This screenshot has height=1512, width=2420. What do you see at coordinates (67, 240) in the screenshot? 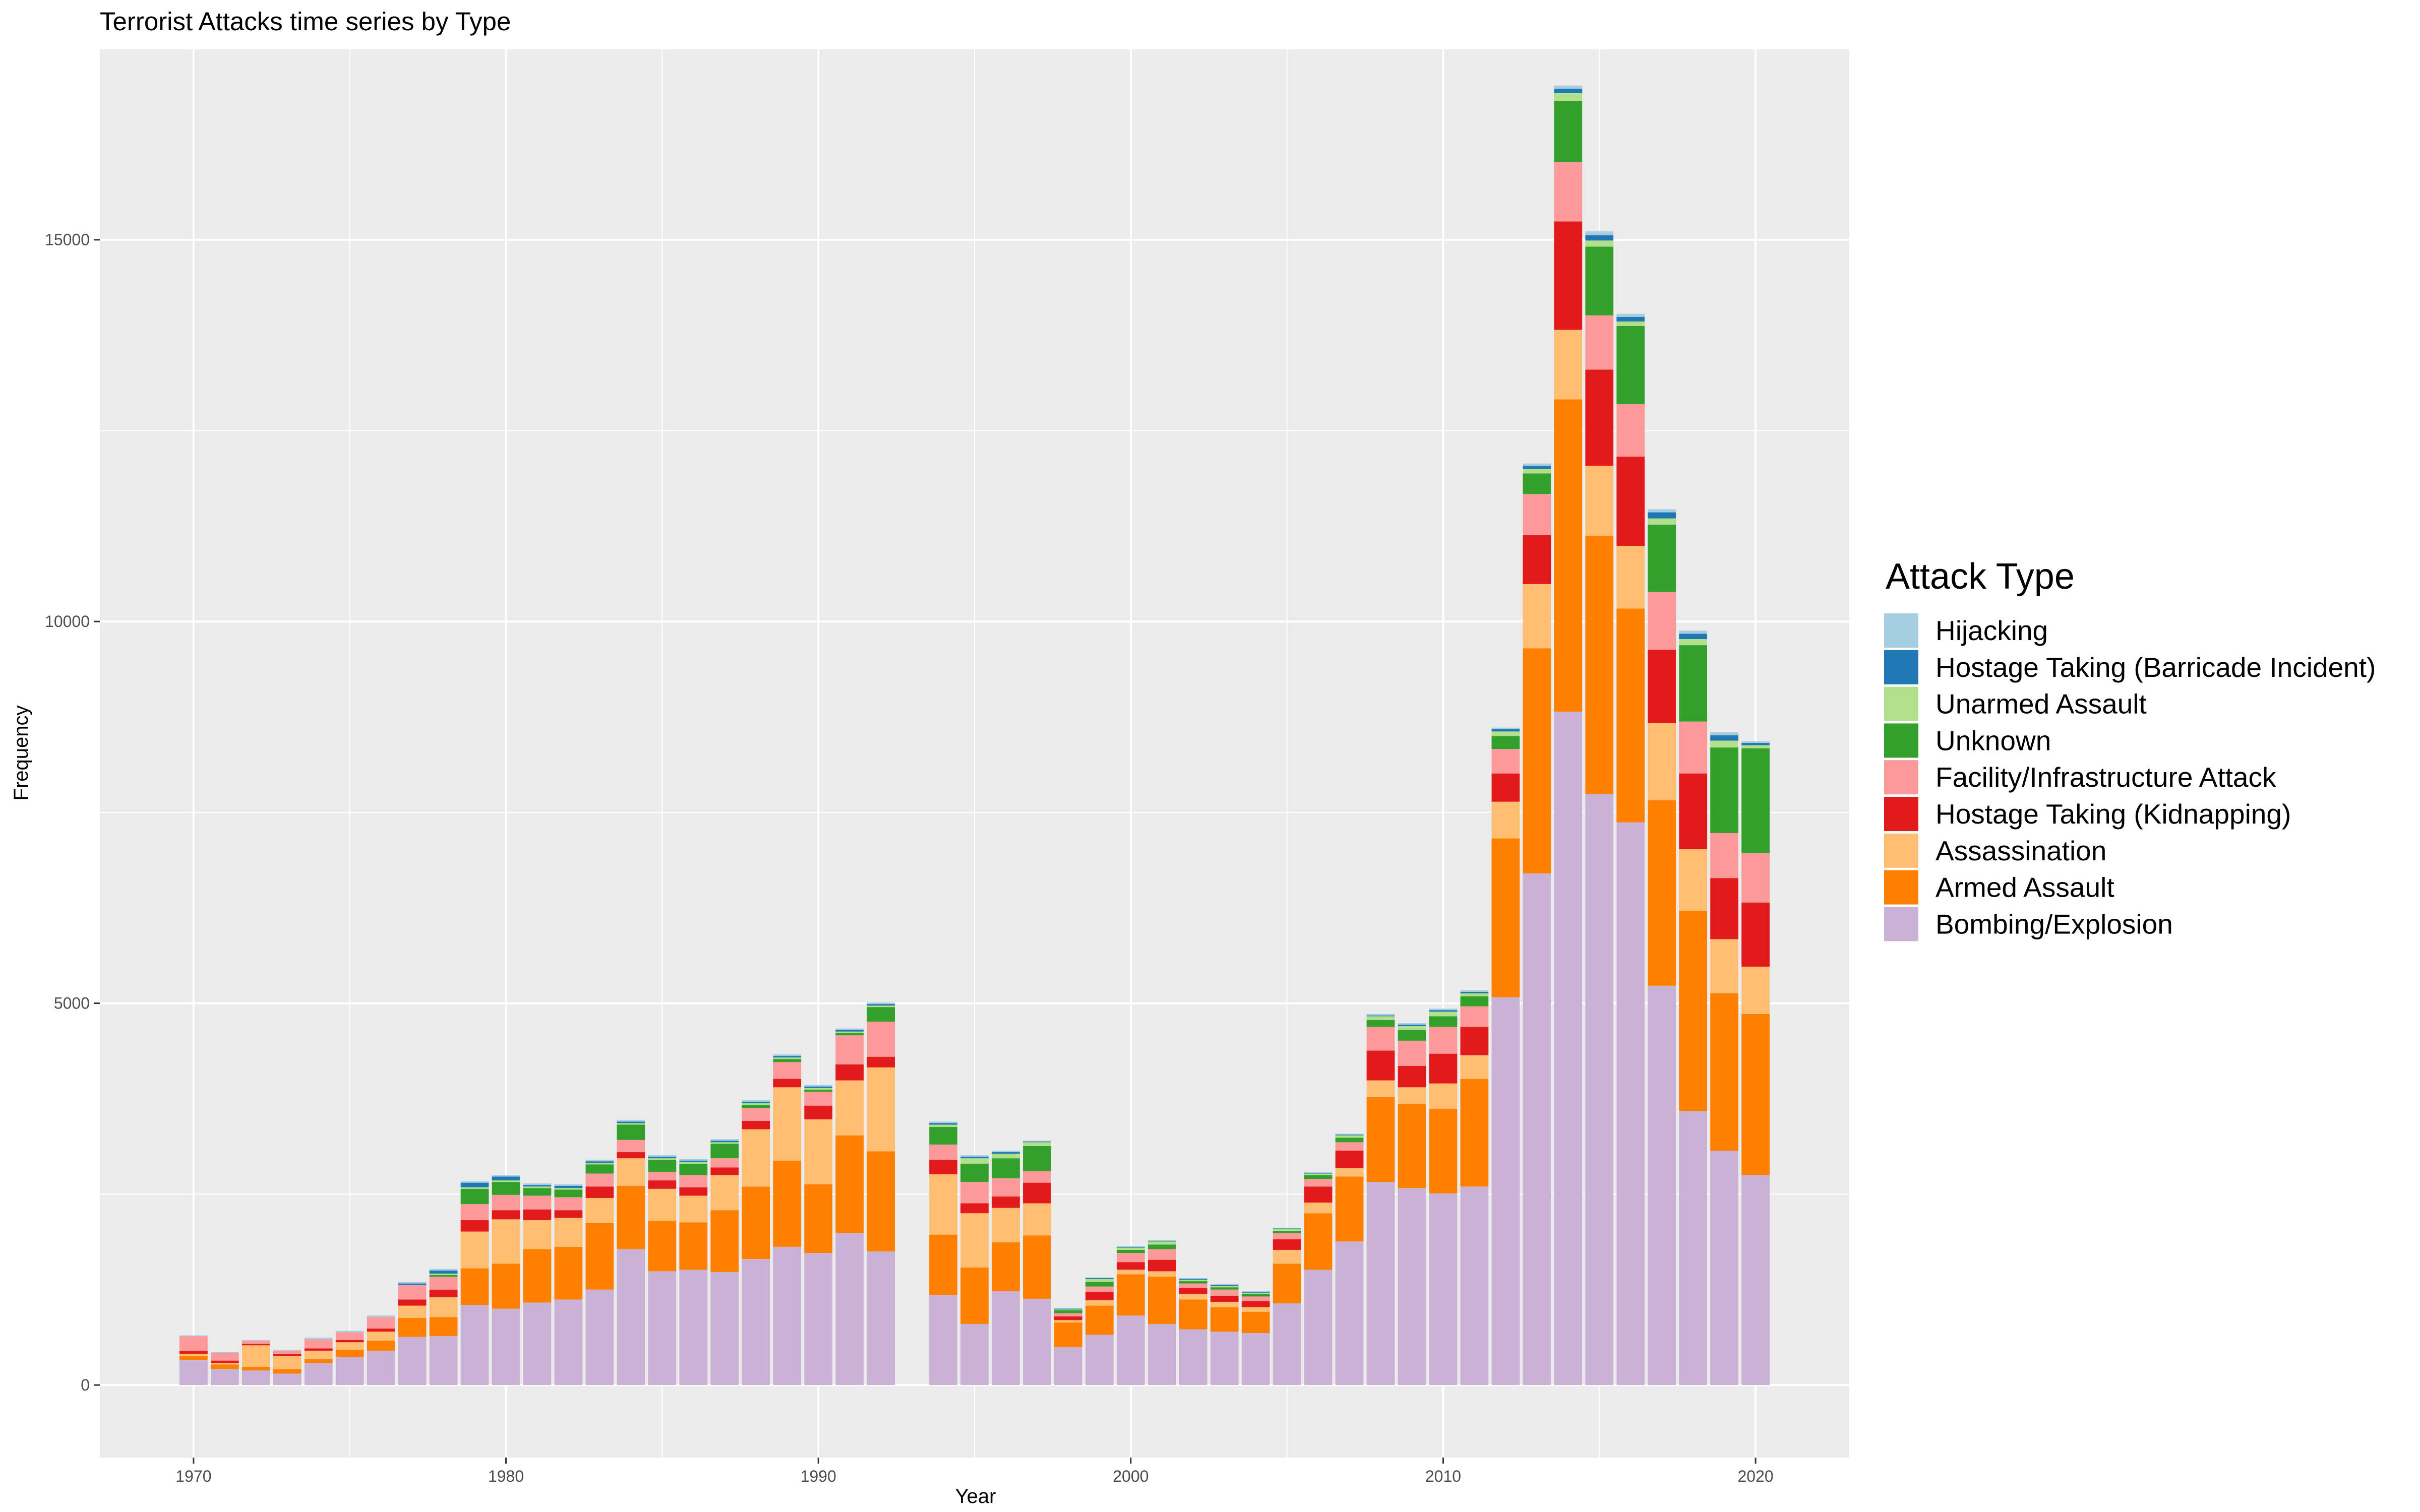
I see `y-tick-label: 15000` at bounding box center [67, 240].